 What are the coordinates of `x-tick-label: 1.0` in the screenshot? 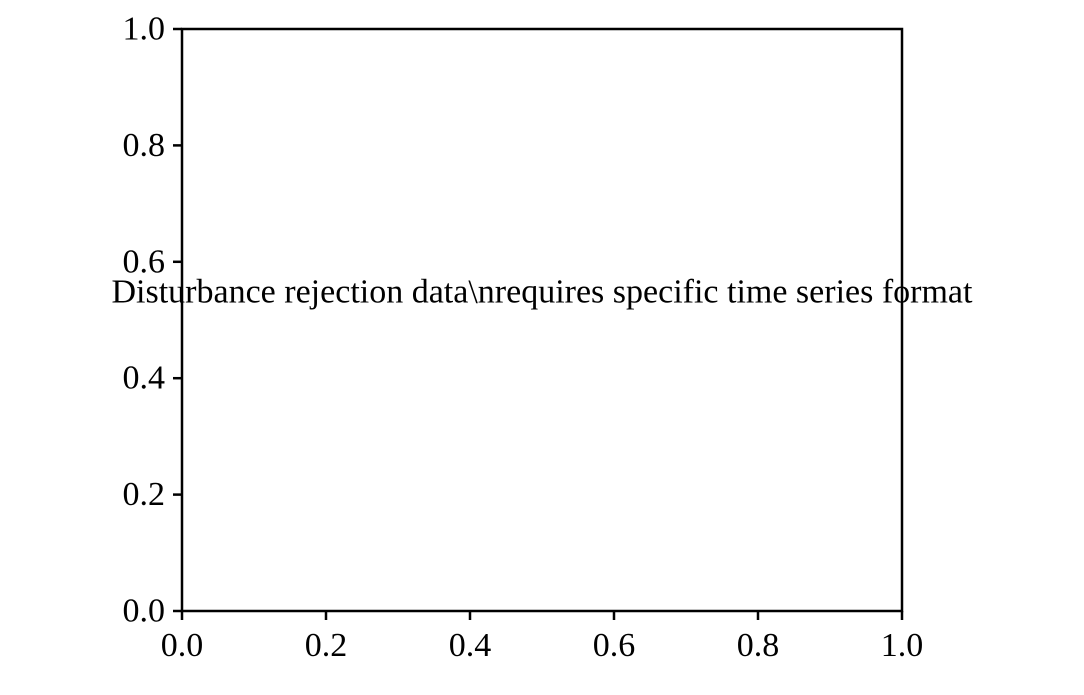 It's located at (902, 645).